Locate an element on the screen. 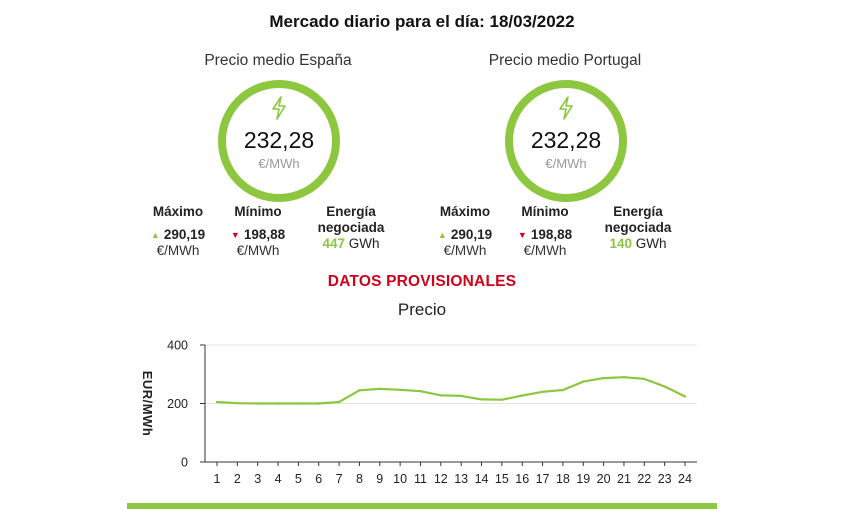 The image size is (844, 509). average-price-unit-portugal: €/MWh is located at coordinates (566, 163).